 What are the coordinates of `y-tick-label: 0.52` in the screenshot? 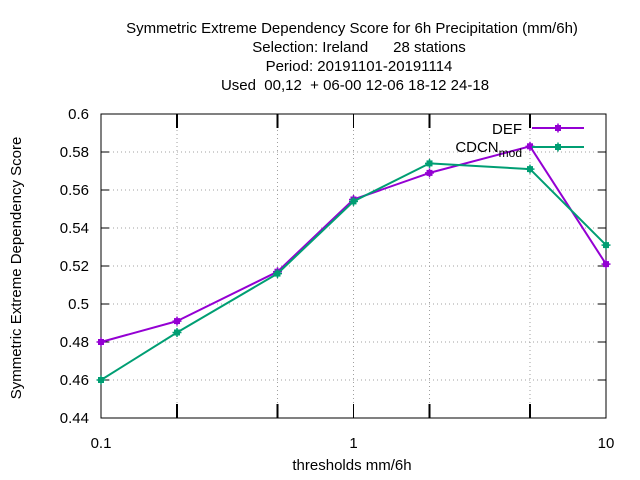 It's located at (74, 266).